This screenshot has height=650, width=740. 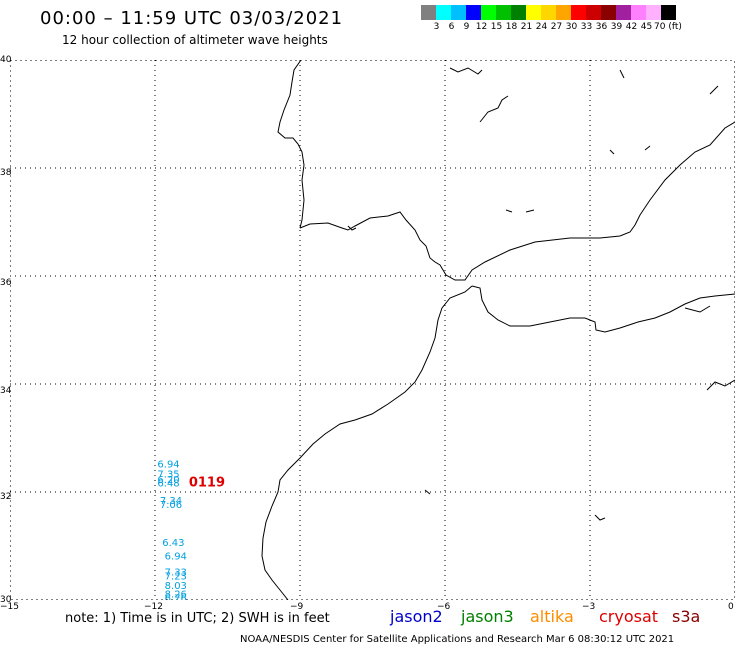 What do you see at coordinates (171, 501) in the screenshot?
I see `wave-height-label: 7.34` at bounding box center [171, 501].